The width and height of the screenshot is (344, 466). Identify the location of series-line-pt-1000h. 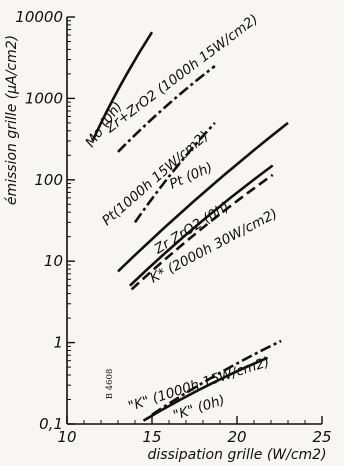
(174, 173).